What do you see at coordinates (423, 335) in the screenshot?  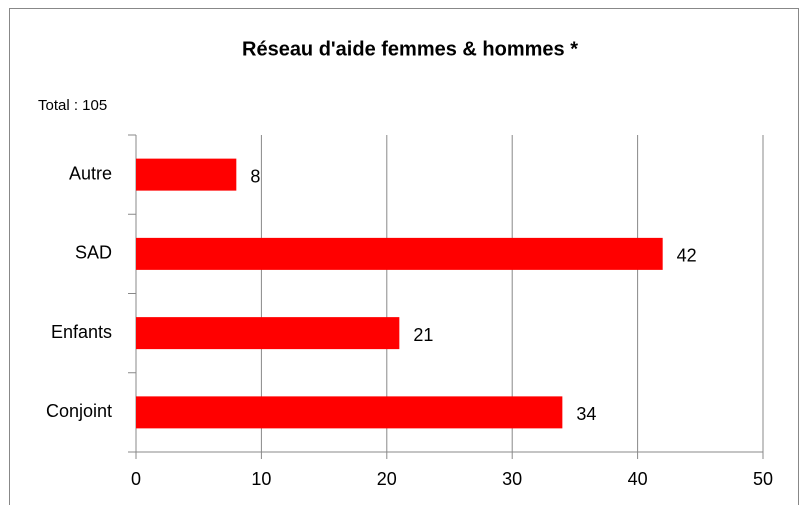 I see `data-label: 21` at bounding box center [423, 335].